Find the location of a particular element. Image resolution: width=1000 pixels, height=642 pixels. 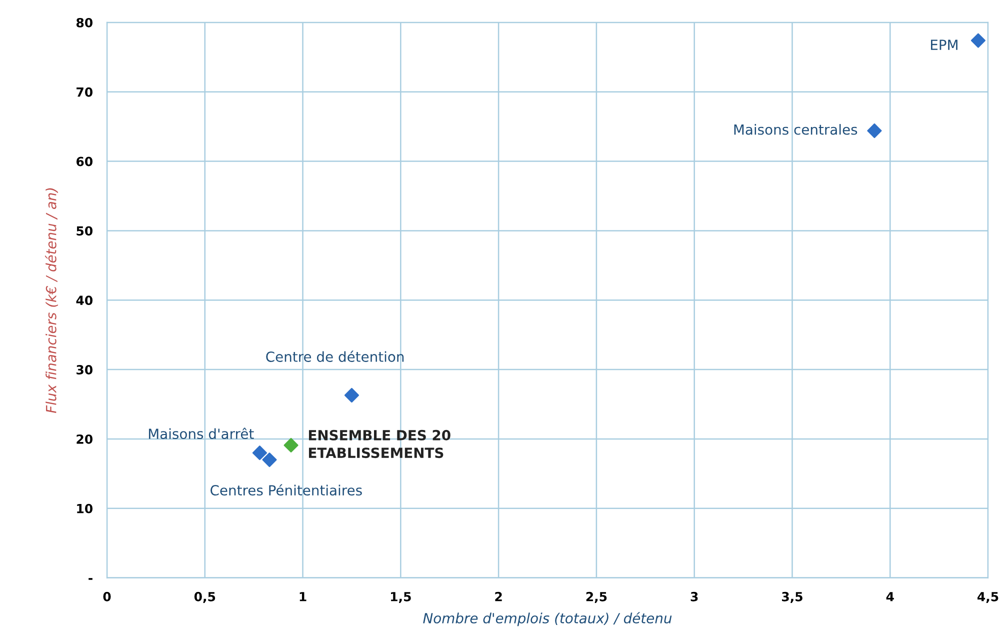

x-tick-label: 2,5 is located at coordinates (596, 597).